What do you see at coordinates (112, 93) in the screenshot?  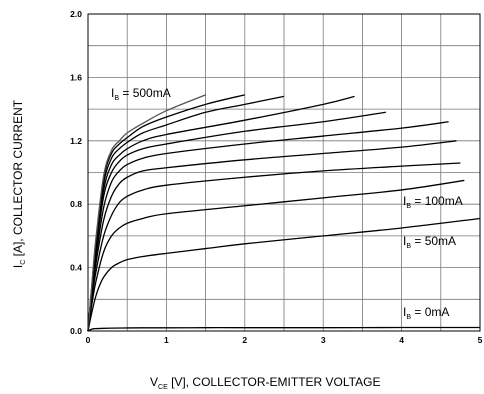 I see `annotation-ib-500ma-main: I` at bounding box center [112, 93].